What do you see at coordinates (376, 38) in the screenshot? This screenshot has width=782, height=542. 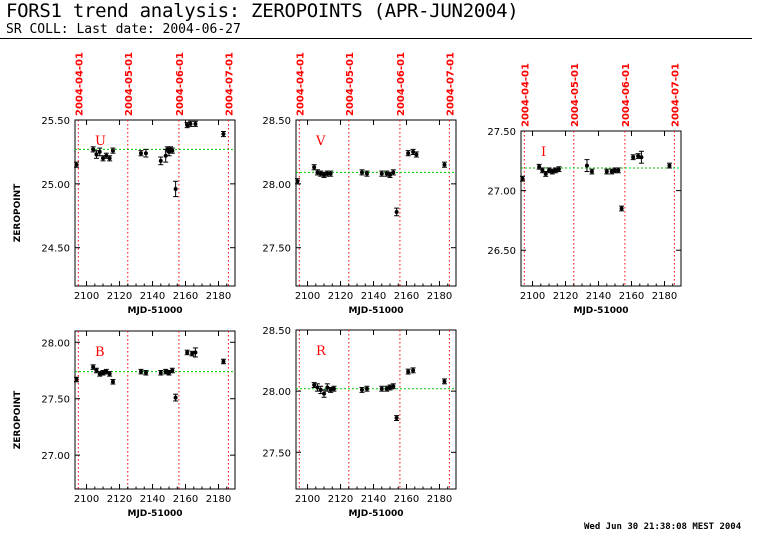 I see `title-divider` at bounding box center [376, 38].